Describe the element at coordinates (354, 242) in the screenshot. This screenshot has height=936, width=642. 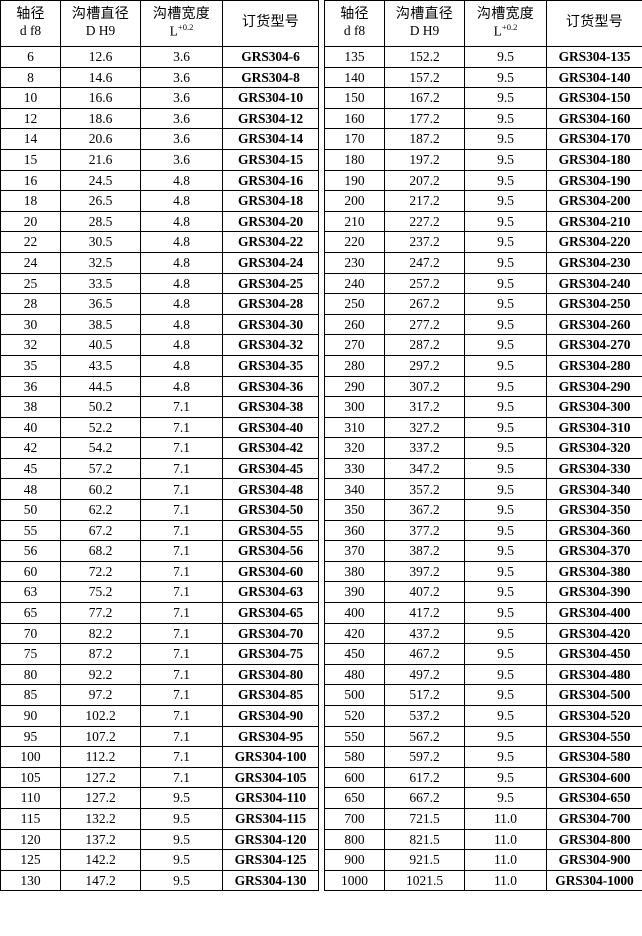
I see `cell-shaft-diameter: 220` at that location.